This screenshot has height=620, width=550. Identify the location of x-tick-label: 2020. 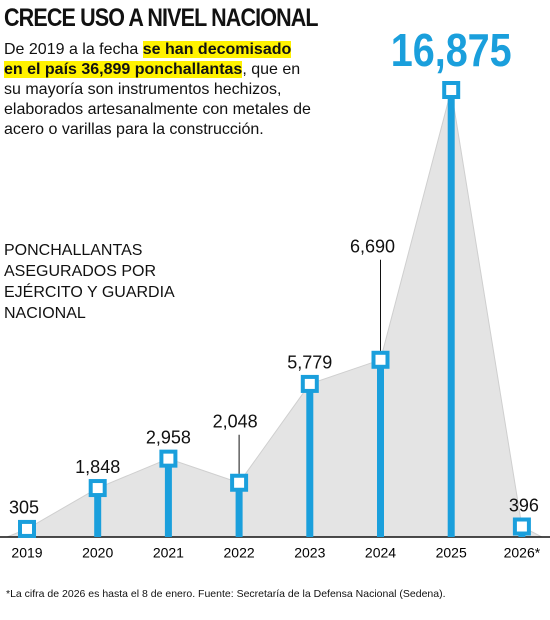
(97, 553).